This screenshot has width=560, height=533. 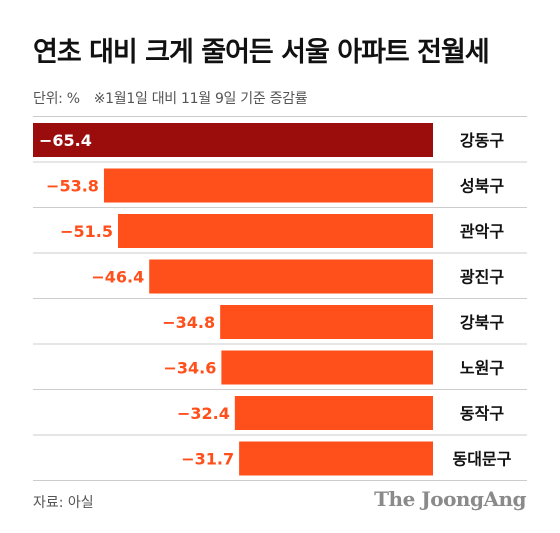 I want to click on category-label: 동대문구, so click(x=482, y=459).